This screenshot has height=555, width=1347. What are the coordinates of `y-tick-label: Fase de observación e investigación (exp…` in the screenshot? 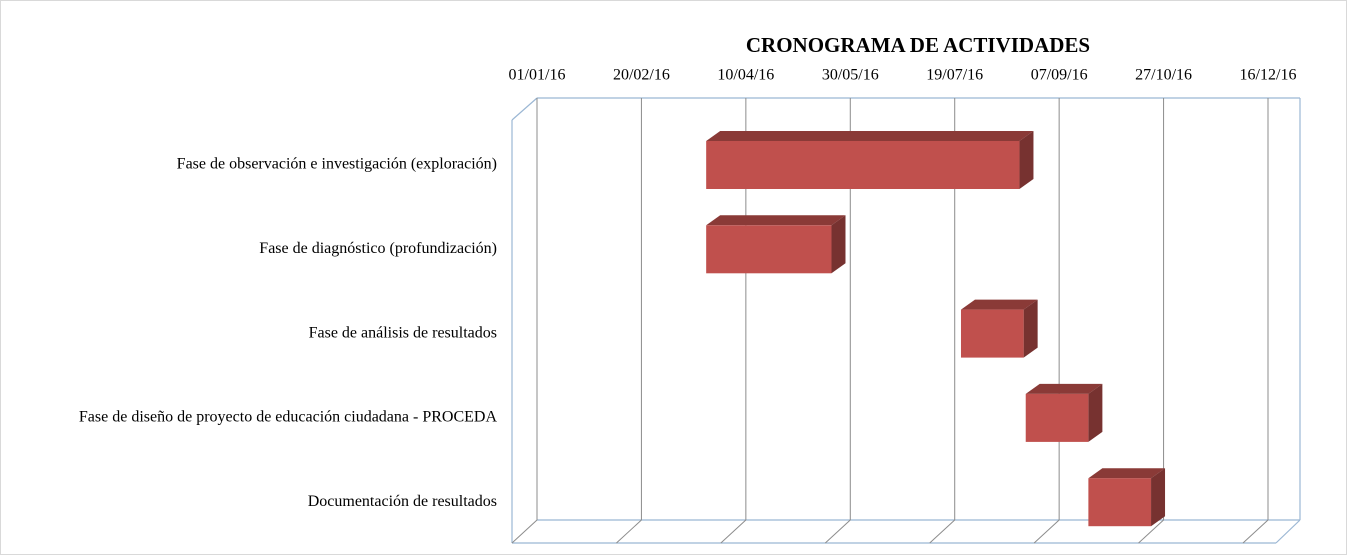 It's located at (337, 164).